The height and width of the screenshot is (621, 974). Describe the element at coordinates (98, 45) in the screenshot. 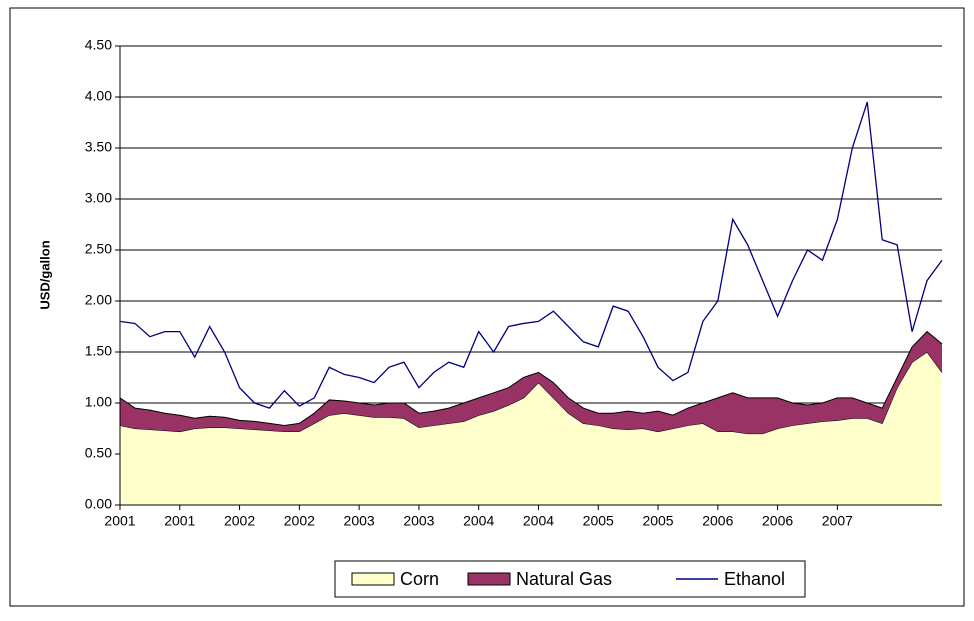

I see `y-tick-label: 4.50` at that location.